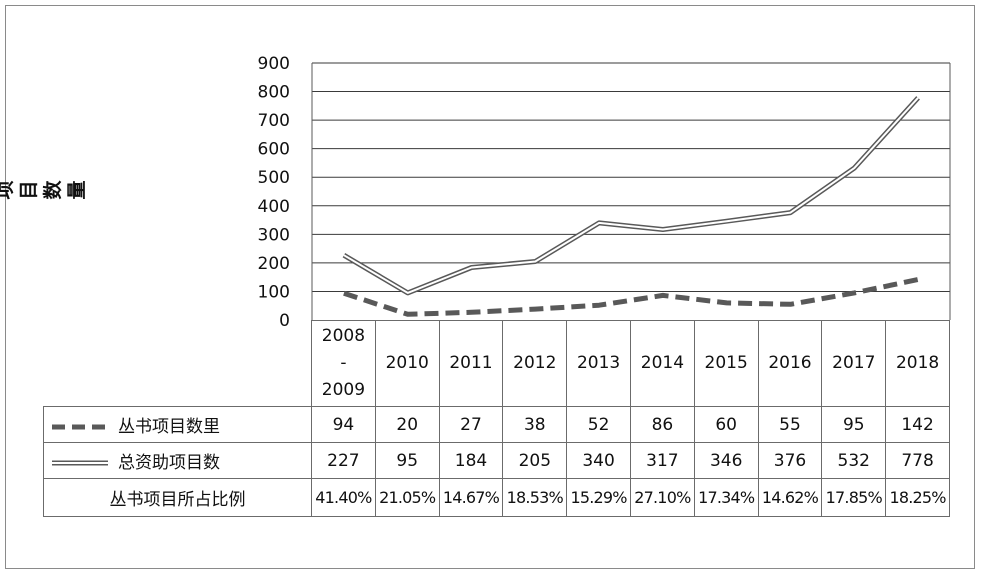 Image resolution: width=981 pixels, height=576 pixels. What do you see at coordinates (790, 363) in the screenshot?
I see `x-tick-label: 2016` at bounding box center [790, 363].